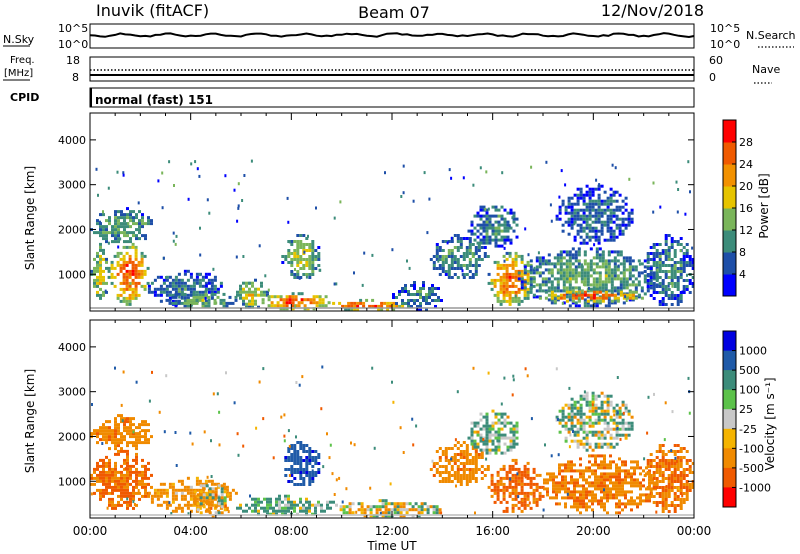 Image resolution: width=800 pixels, height=554 pixels. Describe the element at coordinates (770, 423) in the screenshot. I see `velocity-colorbar-label: Velocity [m s⁻¹]` at that location.